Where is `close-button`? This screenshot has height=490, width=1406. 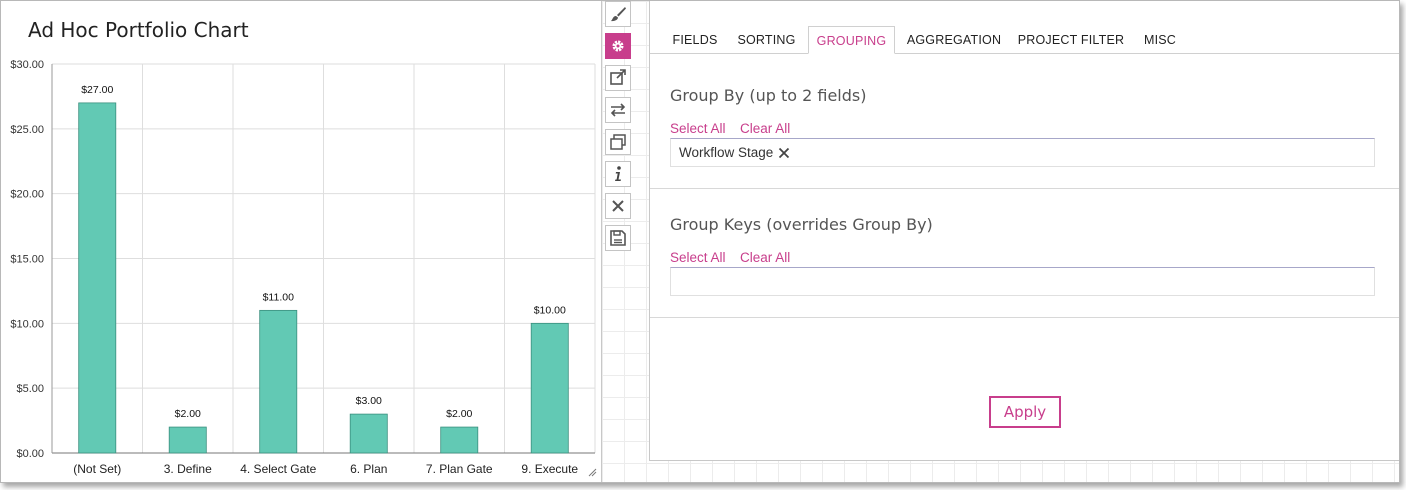
close-button is located at coordinates (618, 206).